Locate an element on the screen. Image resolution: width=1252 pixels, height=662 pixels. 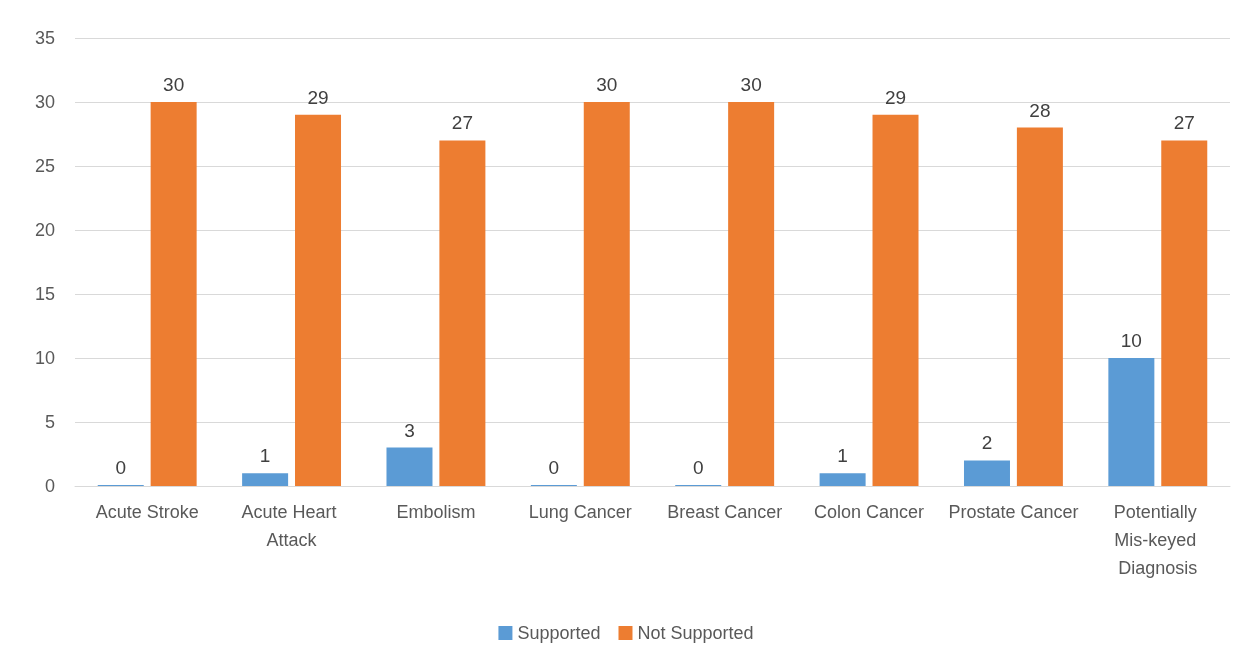
y-tick-label: 15 is located at coordinates (44, 294).